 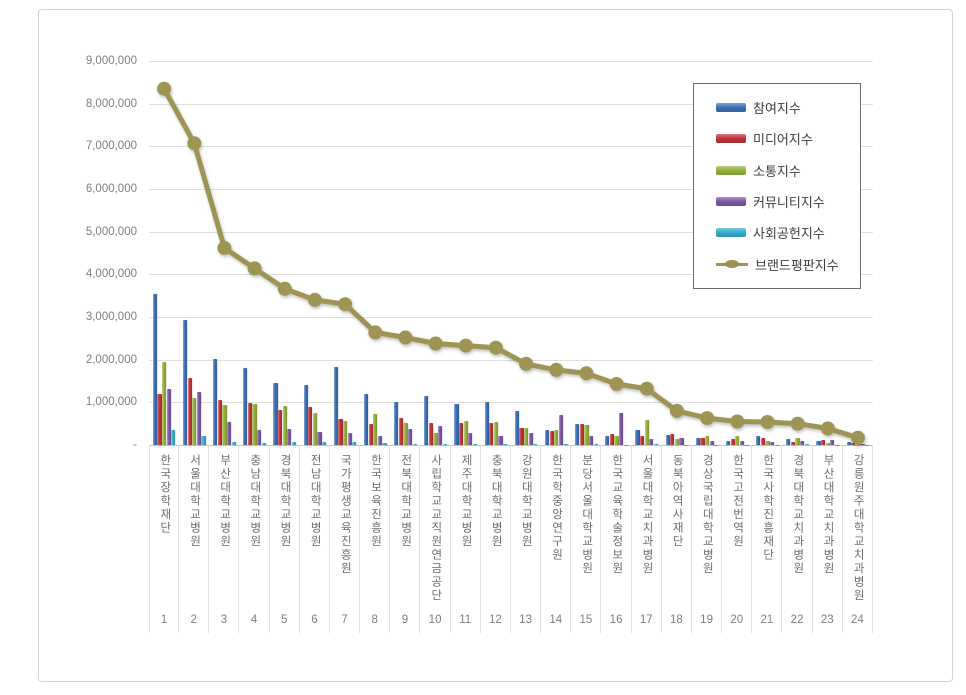 What do you see at coordinates (154, 369) in the screenshot?
I see `bar-참여지수-rank1` at bounding box center [154, 369].